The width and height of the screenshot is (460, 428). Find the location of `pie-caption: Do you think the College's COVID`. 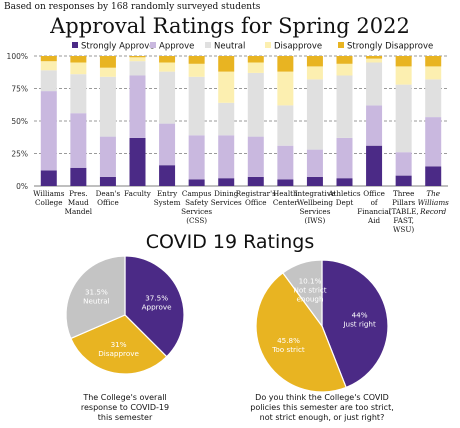

pie-caption: Do you think the College's COVID is located at coordinates (322, 397).